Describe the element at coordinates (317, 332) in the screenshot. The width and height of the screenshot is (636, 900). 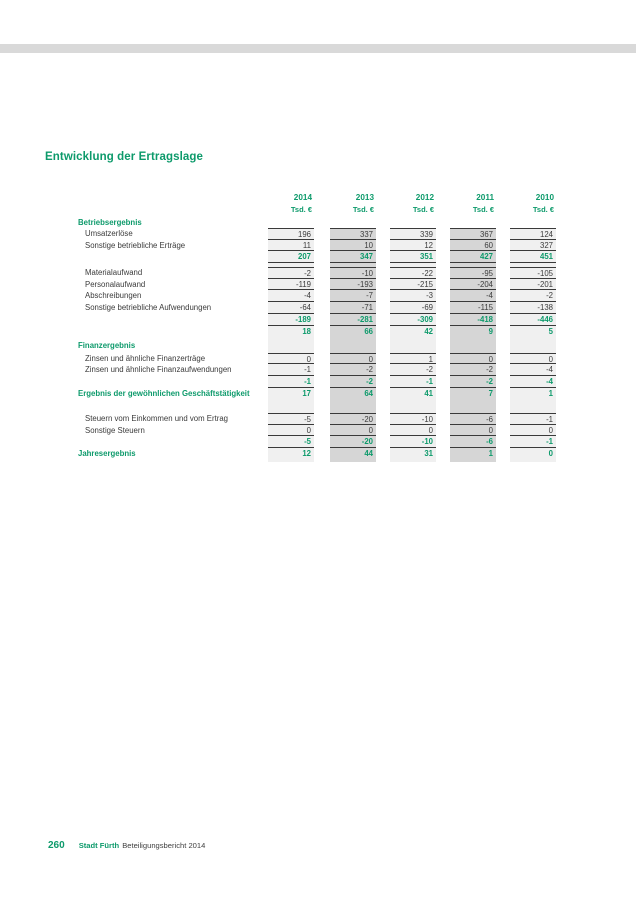
I see `table-row-total: 18 66 42 9 5` at that location.